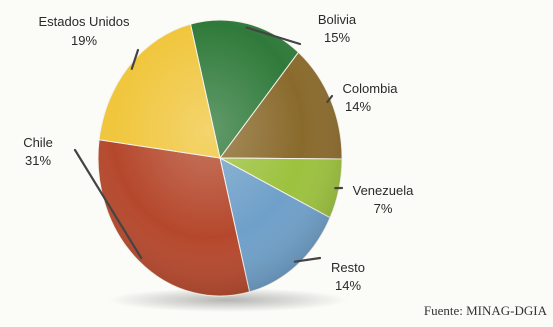  Describe the element at coordinates (337, 19) in the screenshot. I see `slice-label-bolivia: Bolivia` at that location.